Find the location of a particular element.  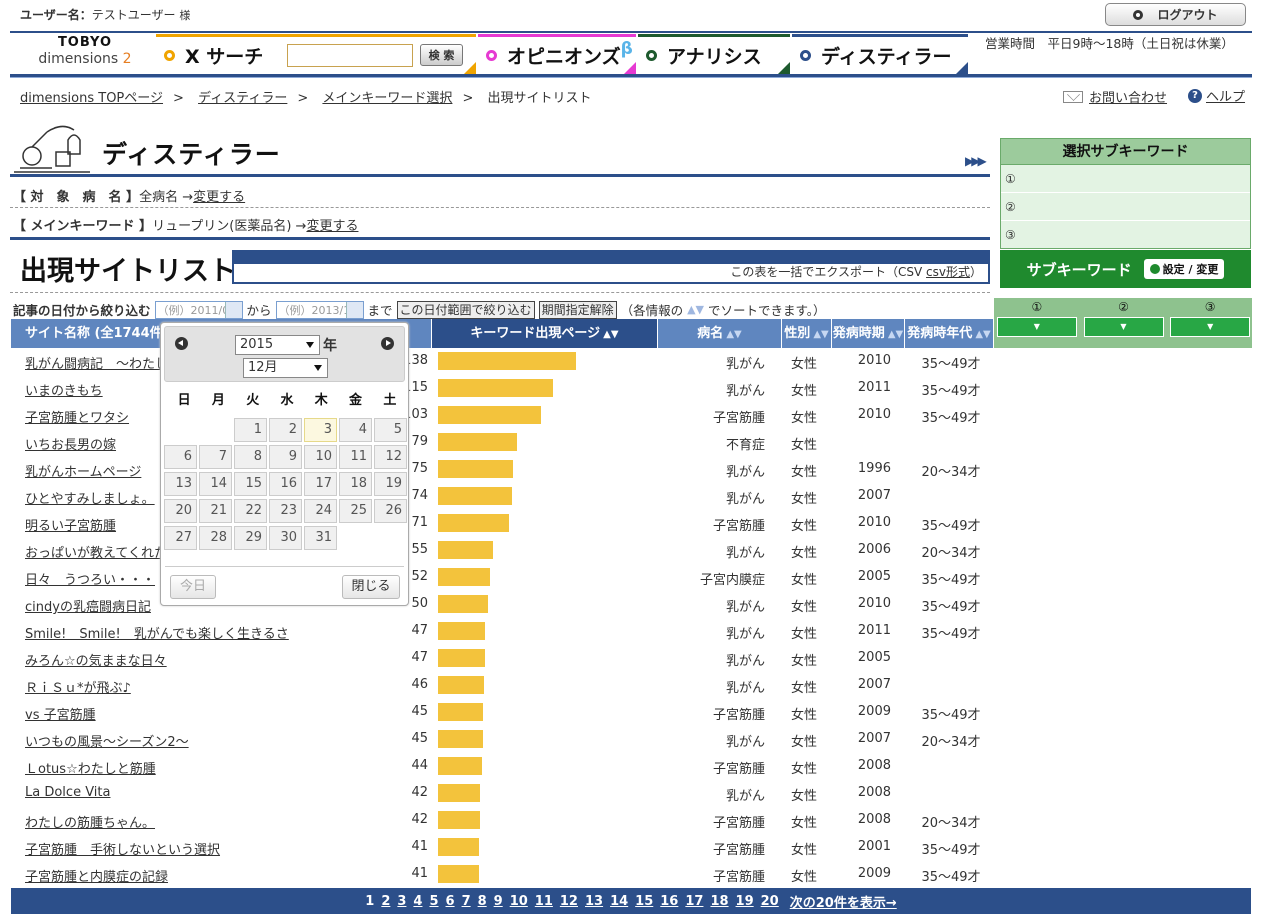

year-select: 2015 is located at coordinates (277, 345).